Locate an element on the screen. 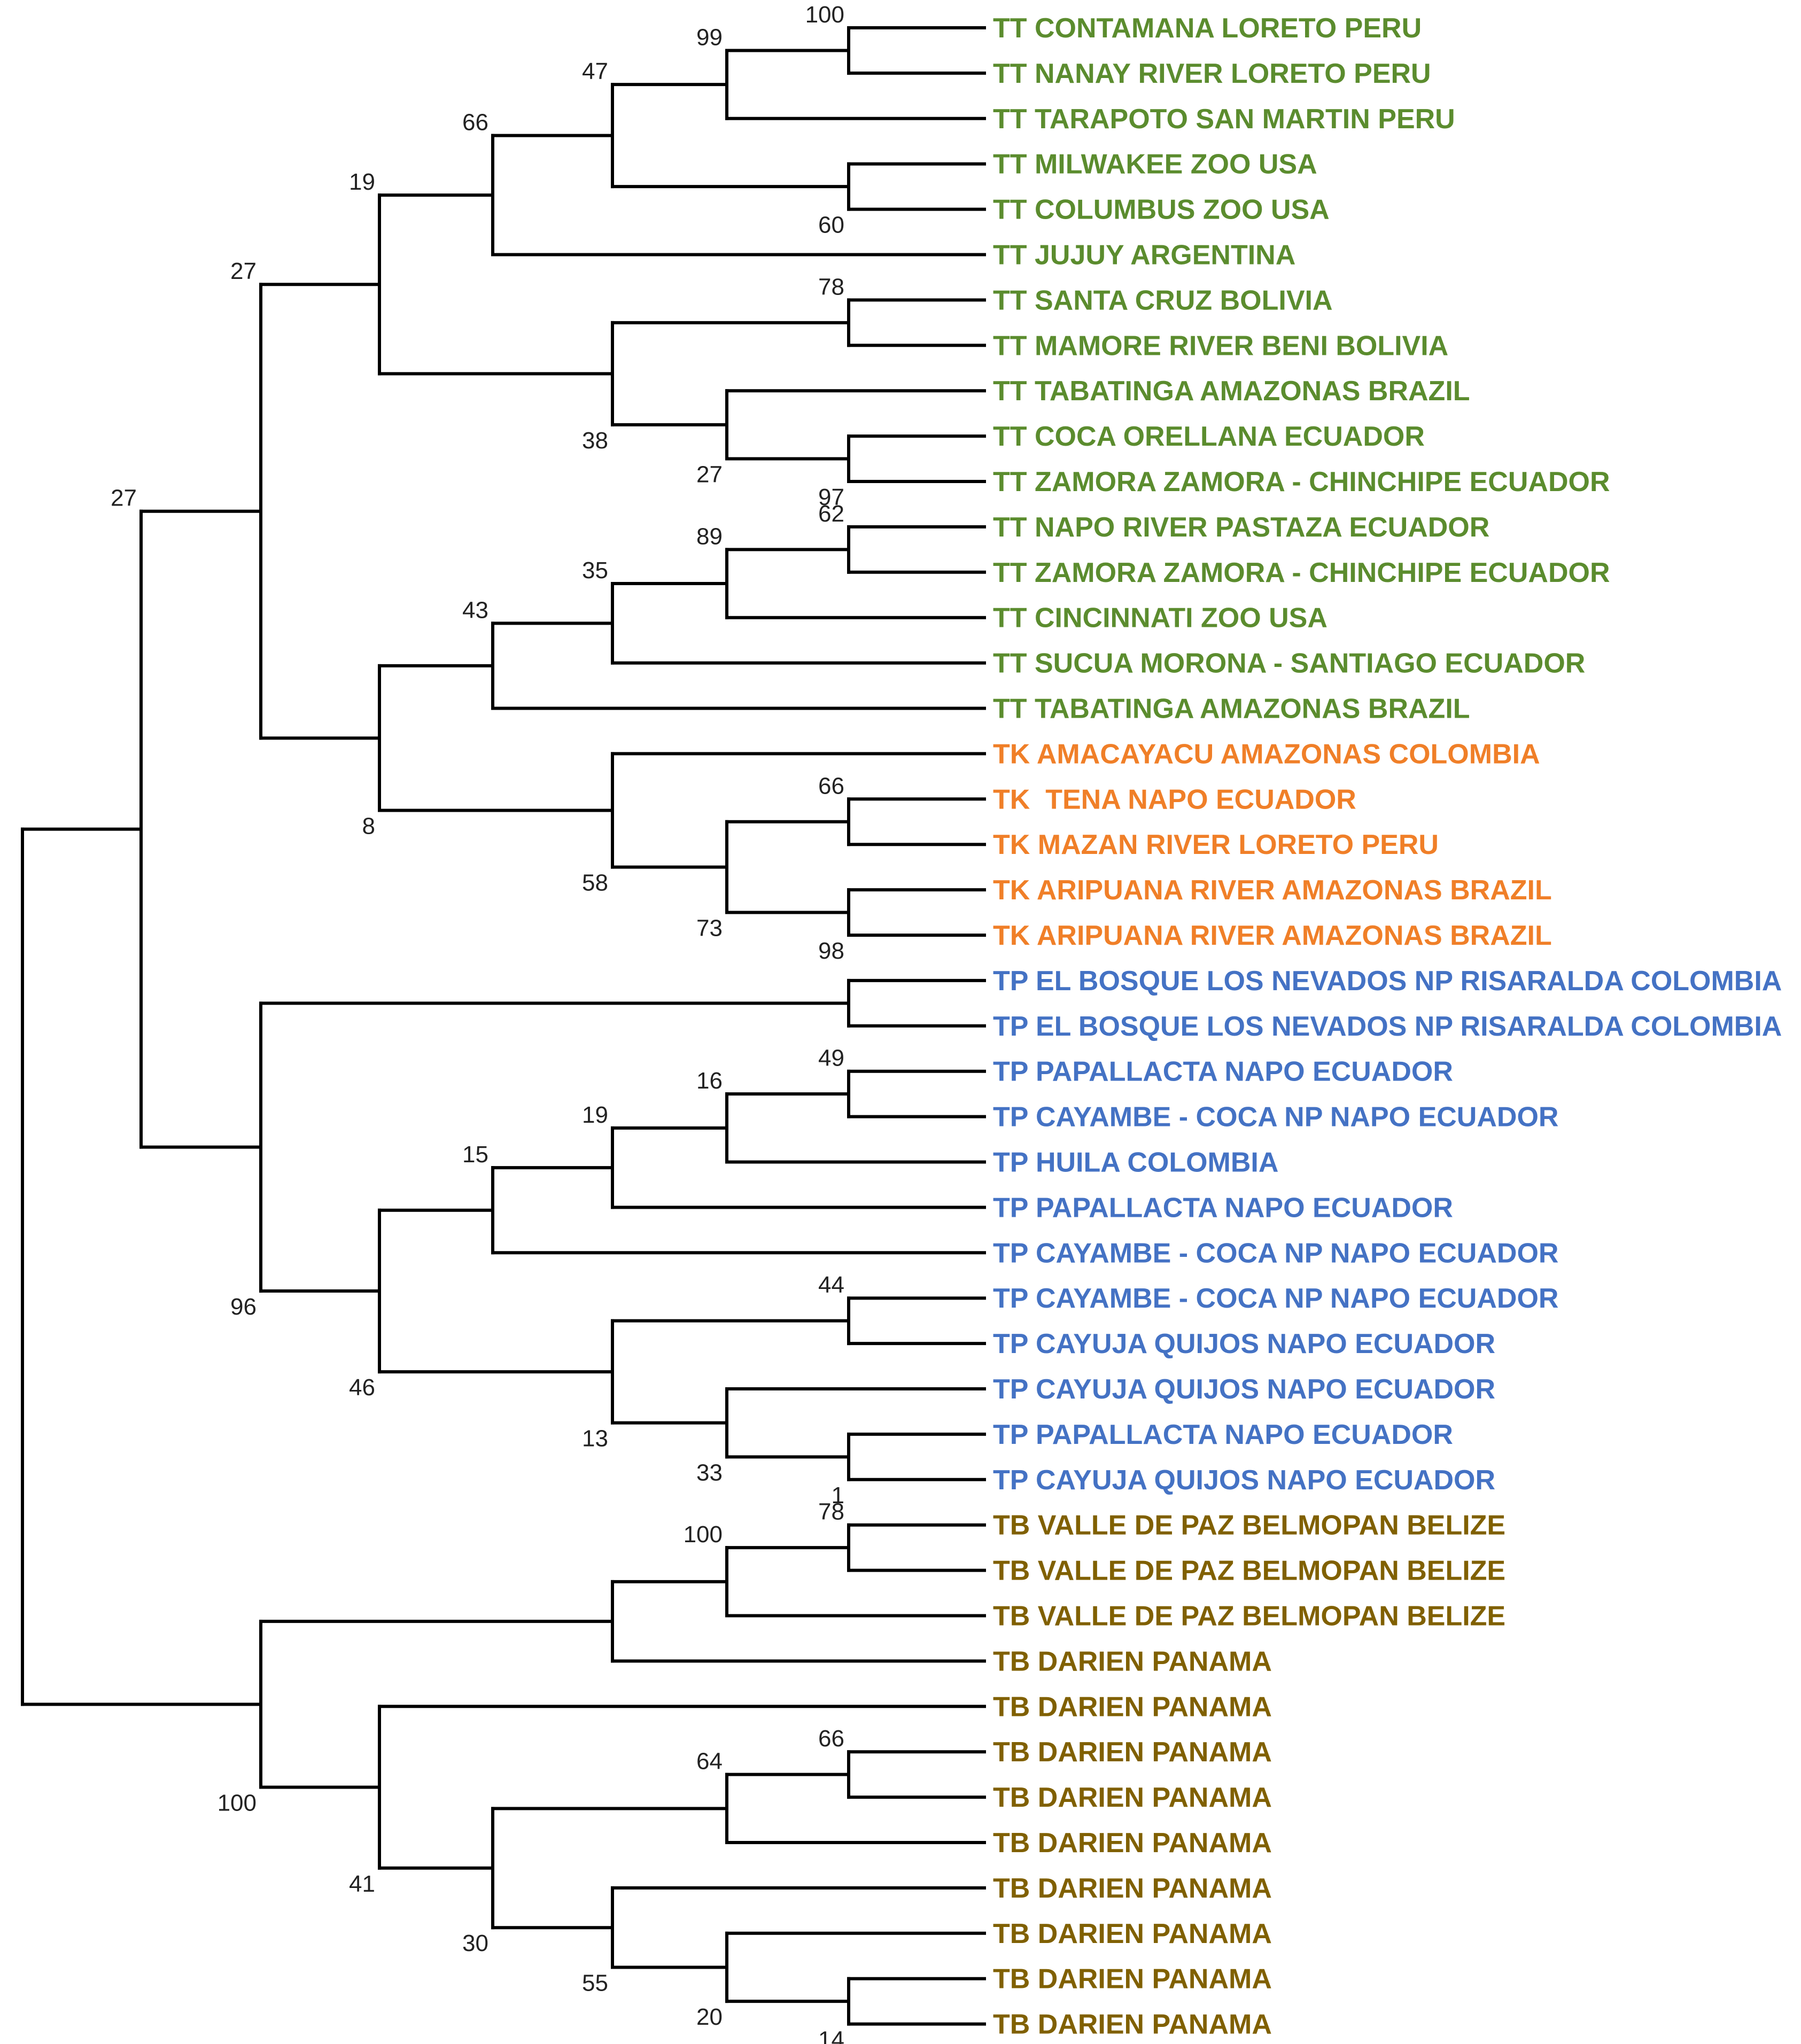 The height and width of the screenshot is (2044, 1801). bootstrap-value: 38 is located at coordinates (595, 441).